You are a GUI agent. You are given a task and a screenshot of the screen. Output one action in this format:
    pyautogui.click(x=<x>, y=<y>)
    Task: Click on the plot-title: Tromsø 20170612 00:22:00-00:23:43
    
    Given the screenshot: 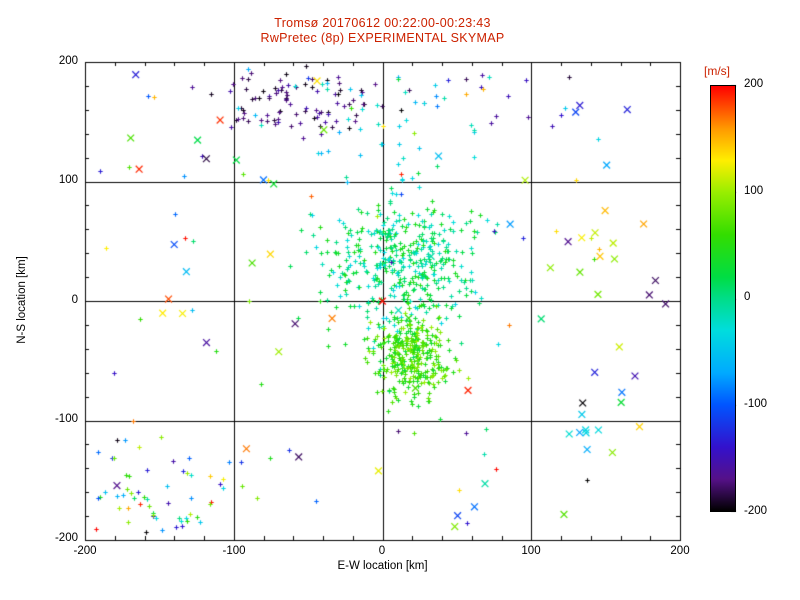 What is the action you would take?
    pyautogui.click(x=382, y=23)
    